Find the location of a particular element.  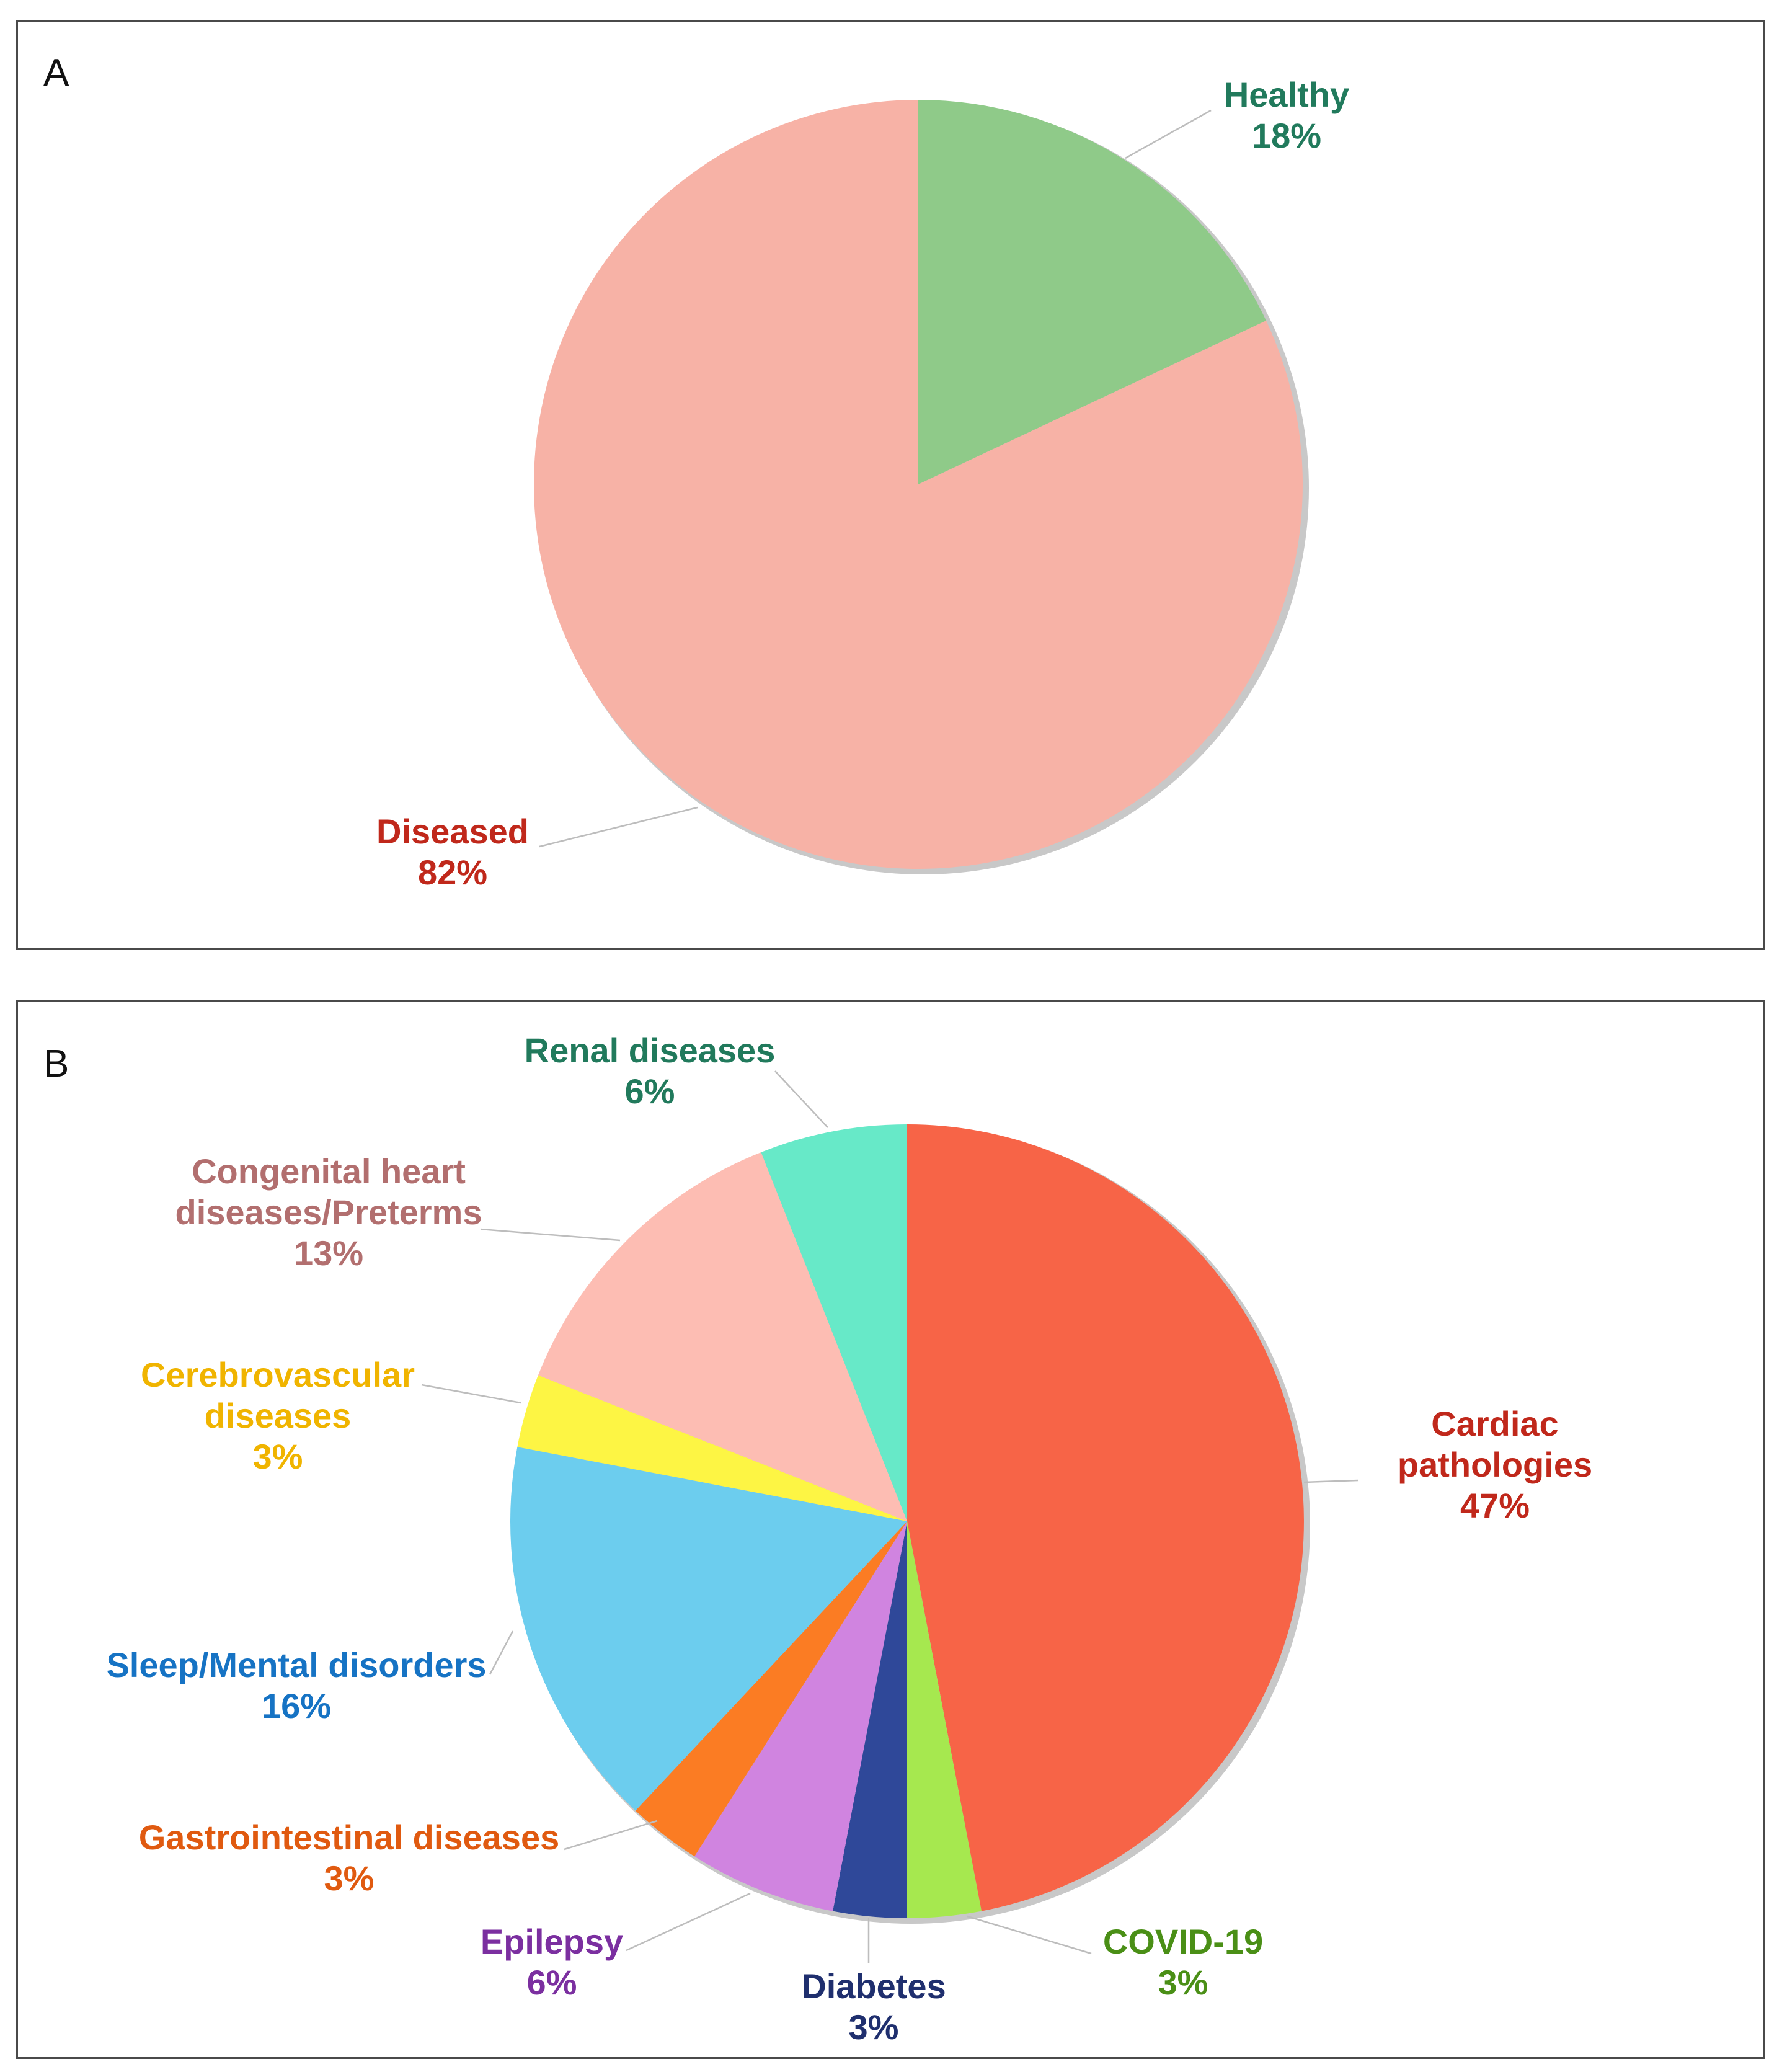

pie-a-value-healthy: 18% is located at coordinates (1286, 135).